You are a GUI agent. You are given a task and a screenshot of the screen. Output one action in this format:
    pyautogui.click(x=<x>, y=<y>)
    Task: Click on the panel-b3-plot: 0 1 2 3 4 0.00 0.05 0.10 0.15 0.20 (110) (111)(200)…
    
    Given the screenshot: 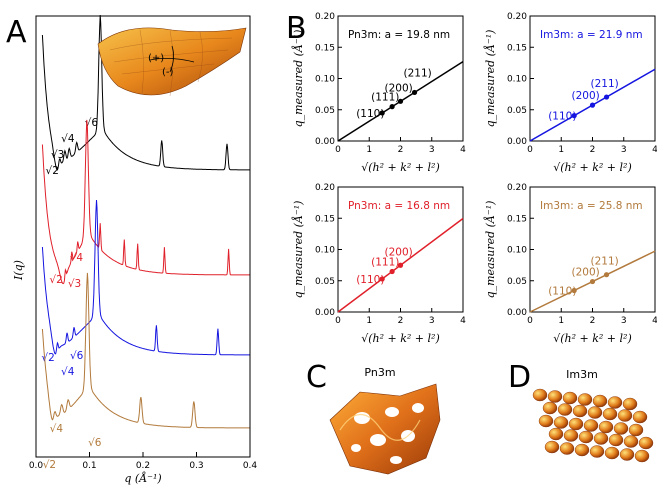 What is the action you would take?
    pyautogui.click(x=378, y=264)
    